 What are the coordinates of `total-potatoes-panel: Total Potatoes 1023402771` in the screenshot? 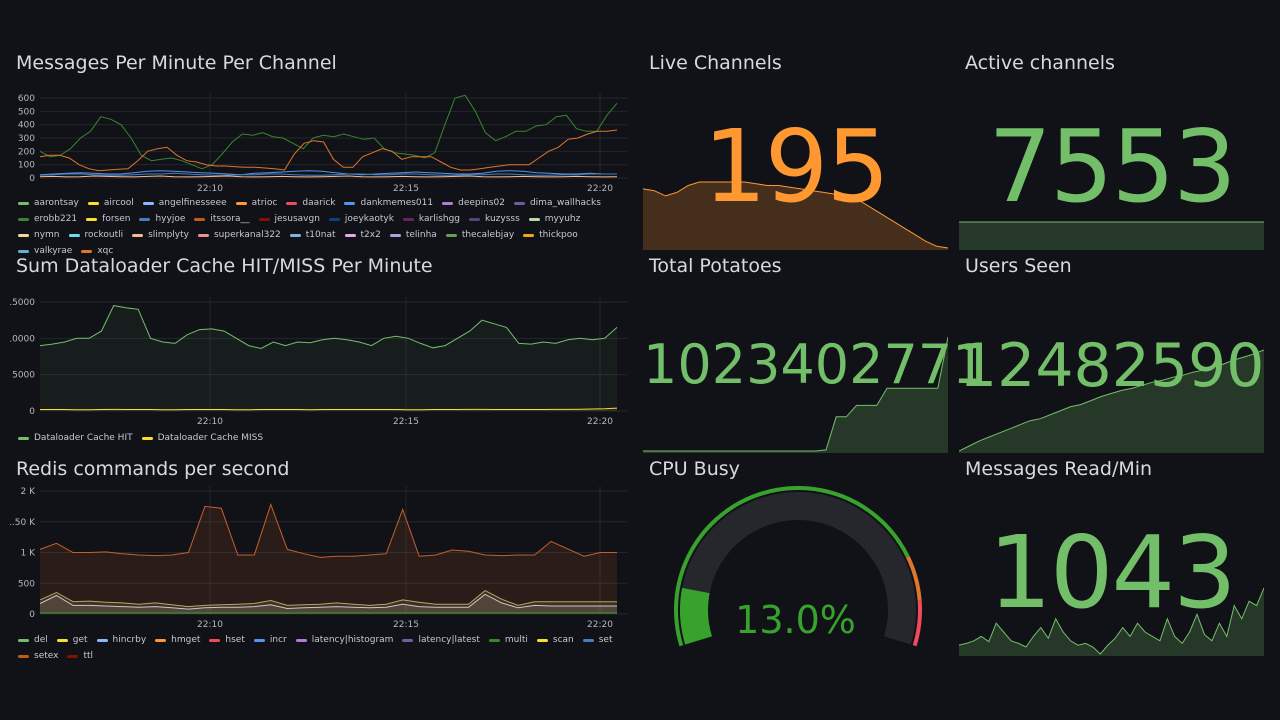 It's located at (815, 354).